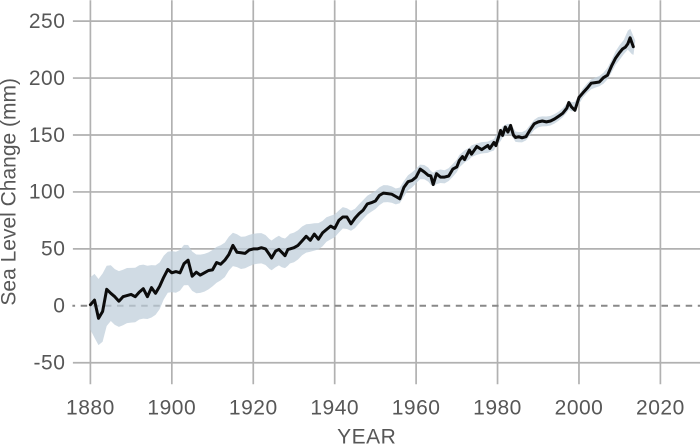 The image size is (700, 447). I want to click on svg-text: 150, so click(47, 135).